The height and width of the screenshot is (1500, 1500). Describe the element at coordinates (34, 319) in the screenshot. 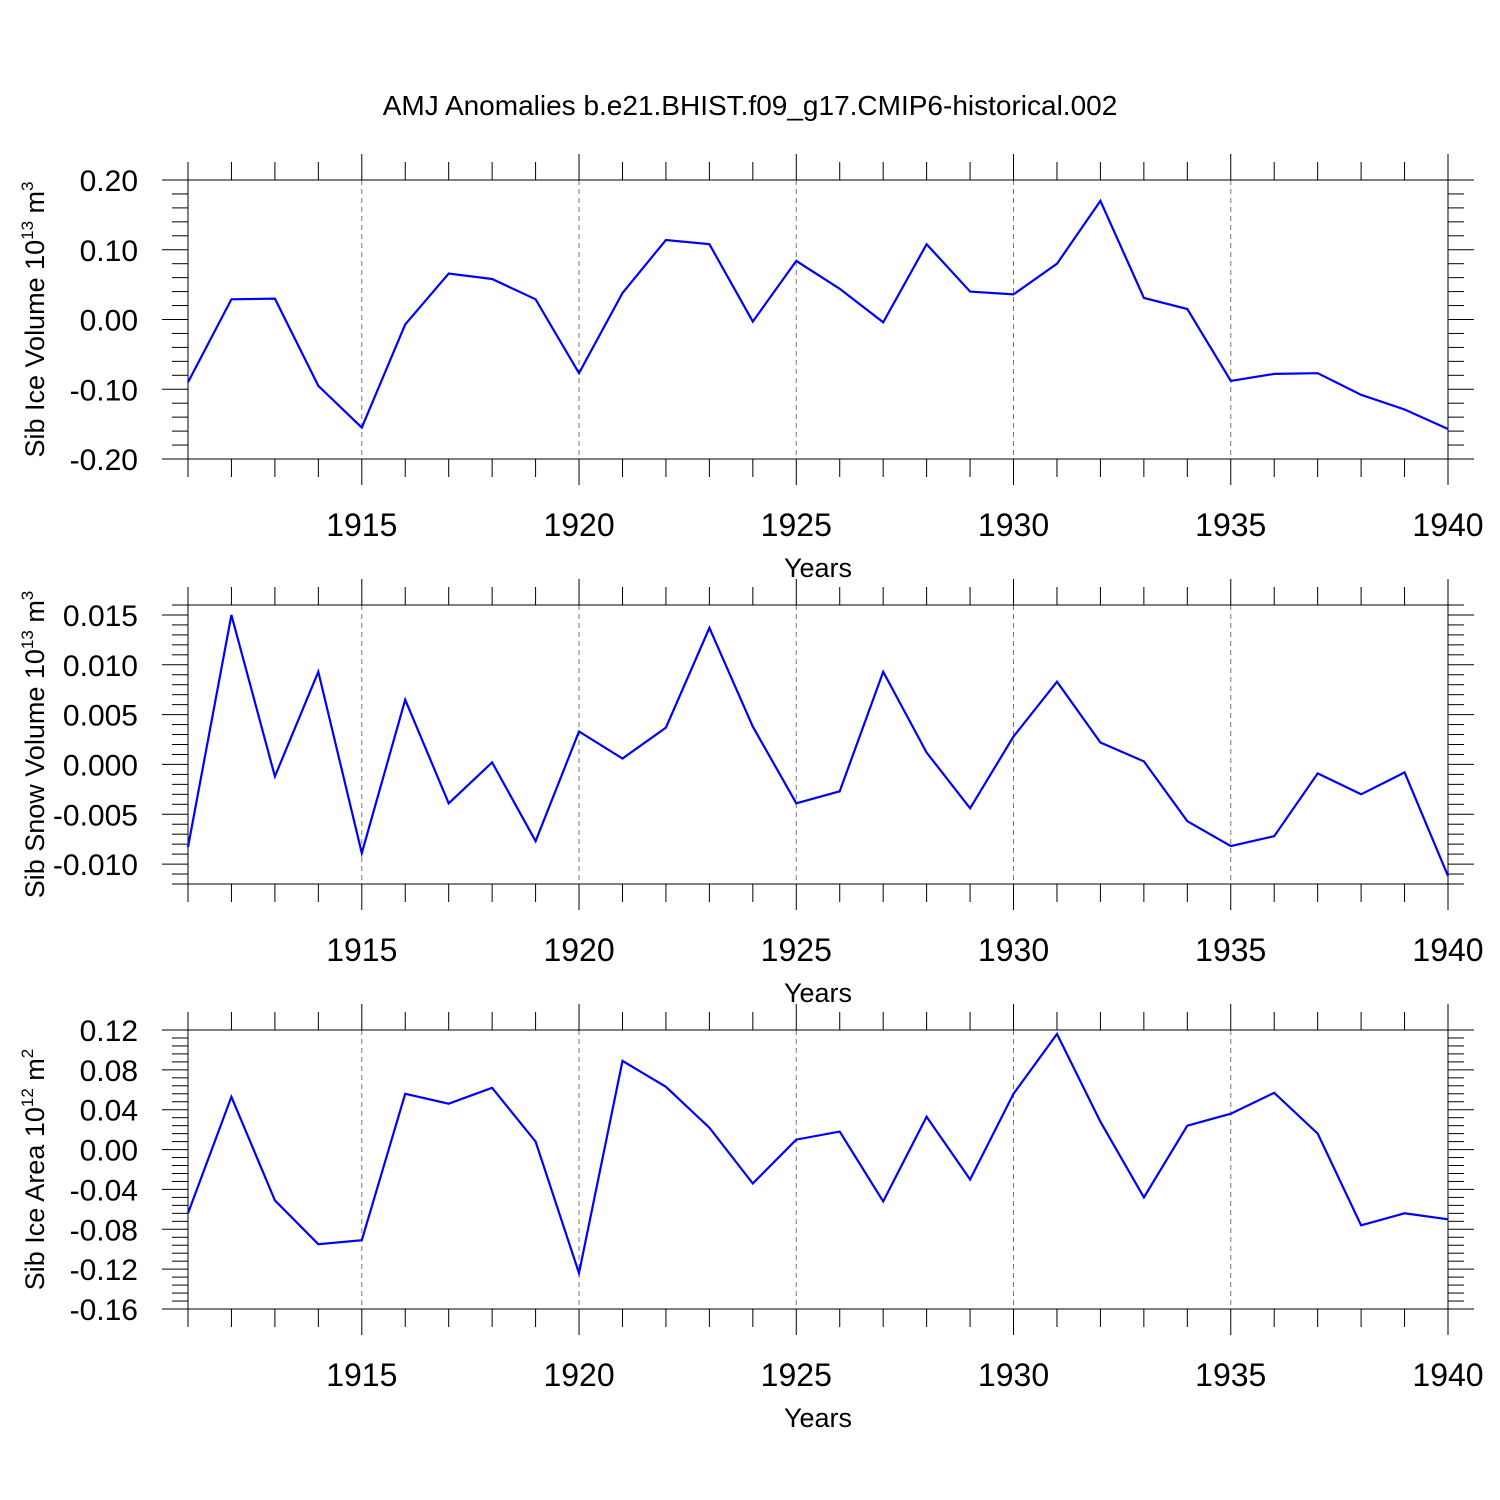

I see `y-axis-label: Sib Ice Volume 1013 m3` at that location.